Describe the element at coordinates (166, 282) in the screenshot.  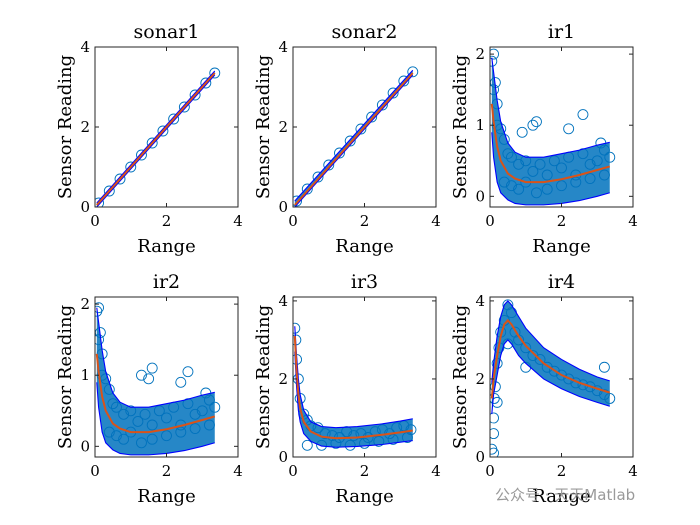
I see `subplot-title: ir2` at that location.